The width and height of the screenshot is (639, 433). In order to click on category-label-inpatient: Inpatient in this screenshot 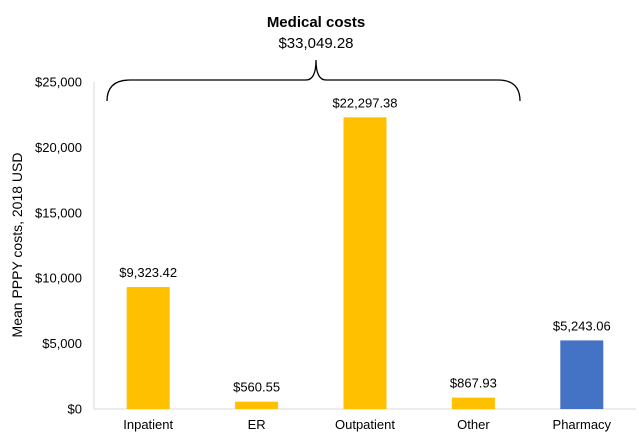, I will do `click(148, 424)`.